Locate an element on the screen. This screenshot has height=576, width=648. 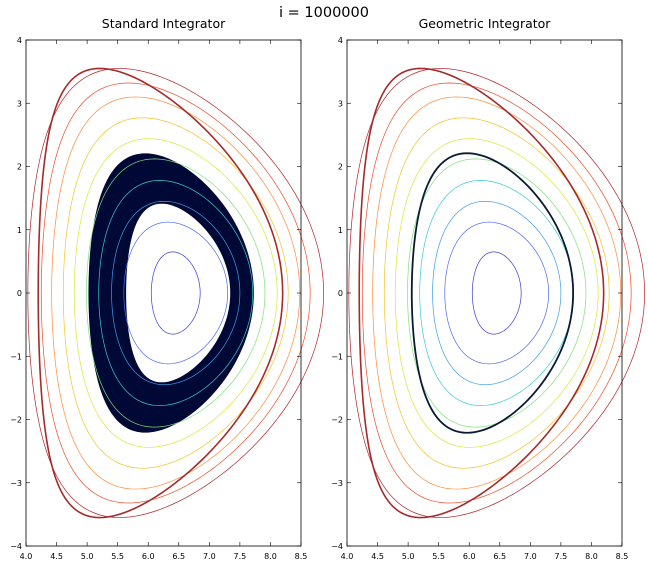
left-ytick-label-0: 4 is located at coordinates (19, 40).